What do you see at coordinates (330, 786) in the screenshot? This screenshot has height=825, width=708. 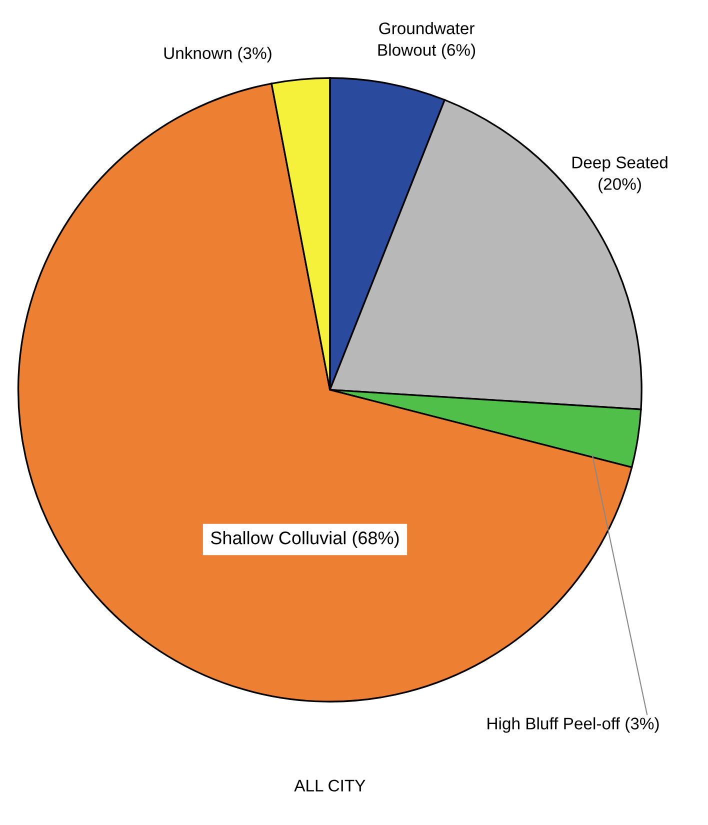 I see `text: ALL CITY` at bounding box center [330, 786].